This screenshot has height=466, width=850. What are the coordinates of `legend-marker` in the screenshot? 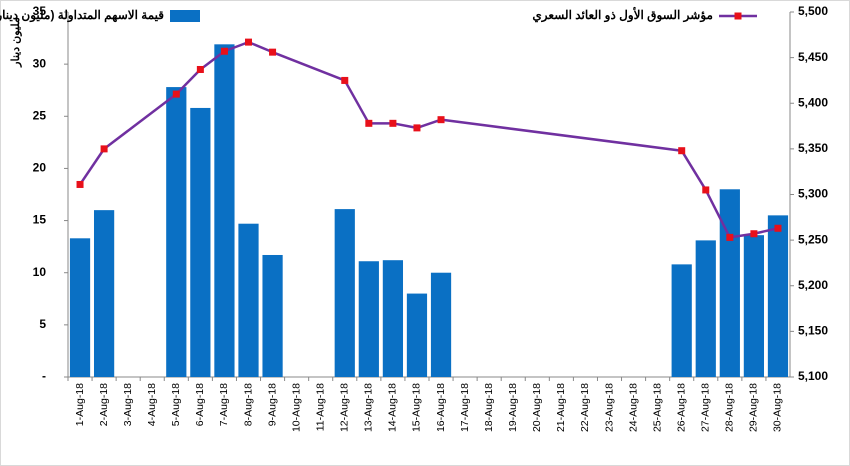 It's located at (738, 16).